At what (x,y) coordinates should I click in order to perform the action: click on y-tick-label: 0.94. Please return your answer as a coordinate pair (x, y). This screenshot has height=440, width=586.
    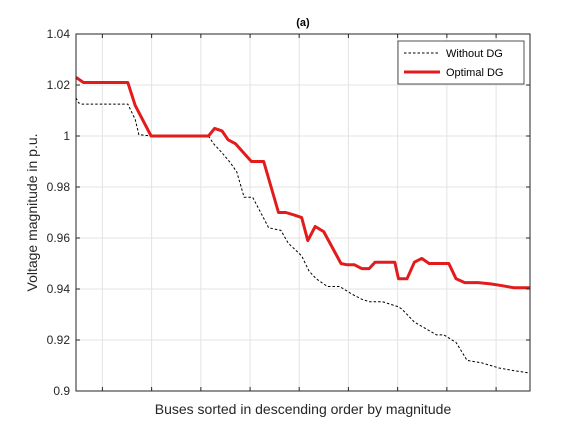
    Looking at the image, I should click on (59, 289).